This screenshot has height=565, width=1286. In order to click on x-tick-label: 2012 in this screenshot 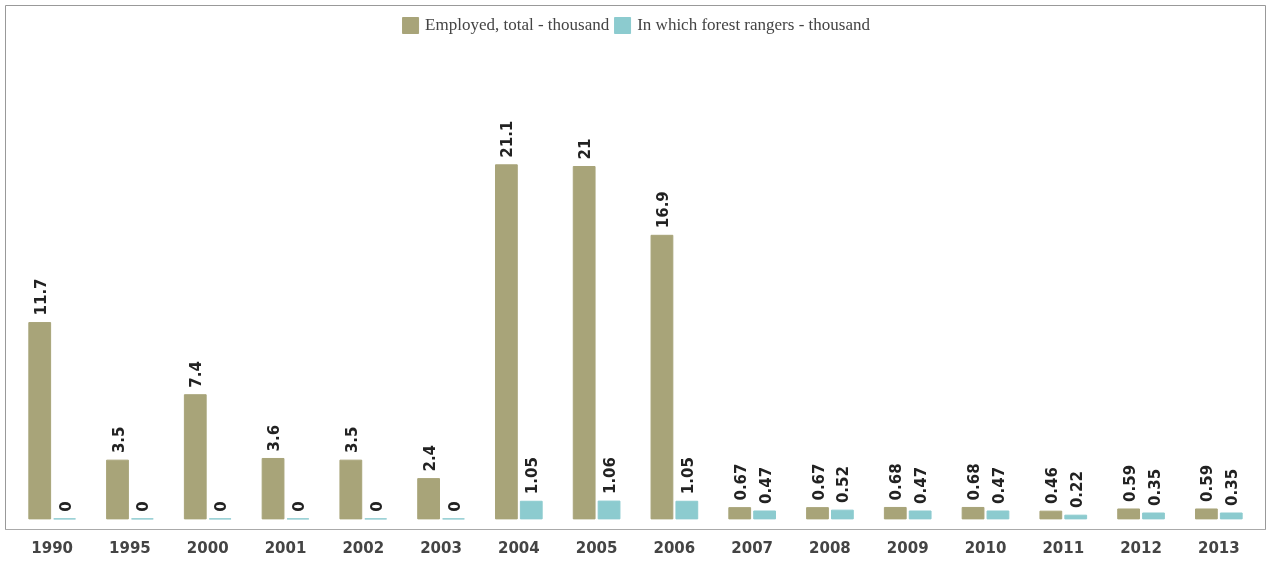, I will do `click(1141, 547)`.